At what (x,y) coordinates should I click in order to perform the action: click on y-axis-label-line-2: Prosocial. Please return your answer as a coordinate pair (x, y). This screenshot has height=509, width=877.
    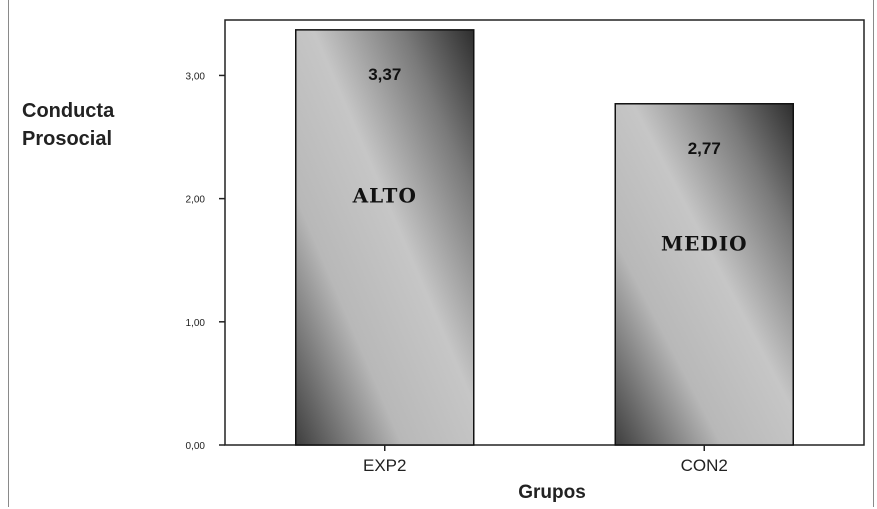
    Looking at the image, I should click on (67, 139).